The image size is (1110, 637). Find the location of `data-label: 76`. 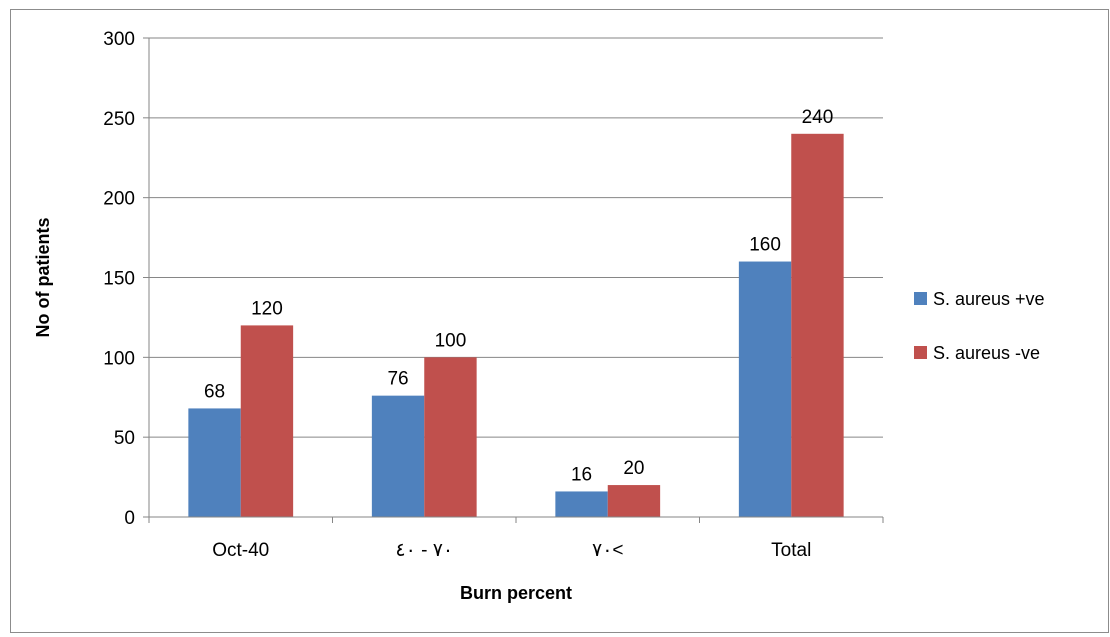

data-label: 76 is located at coordinates (397, 379).